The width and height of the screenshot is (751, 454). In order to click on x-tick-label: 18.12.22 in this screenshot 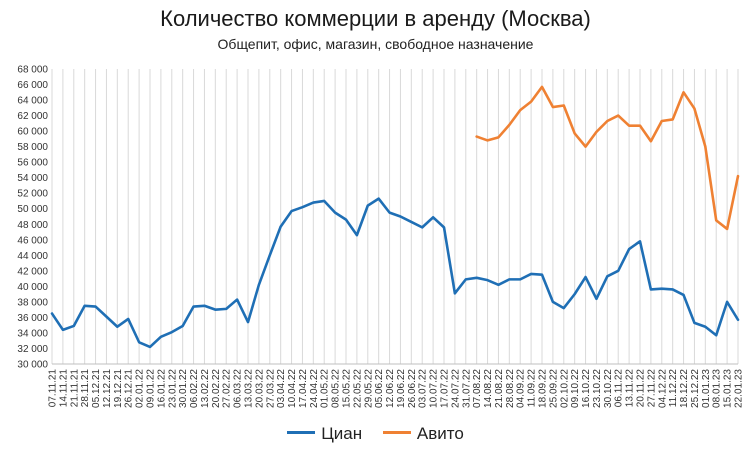, I will do `click(684, 388)`.